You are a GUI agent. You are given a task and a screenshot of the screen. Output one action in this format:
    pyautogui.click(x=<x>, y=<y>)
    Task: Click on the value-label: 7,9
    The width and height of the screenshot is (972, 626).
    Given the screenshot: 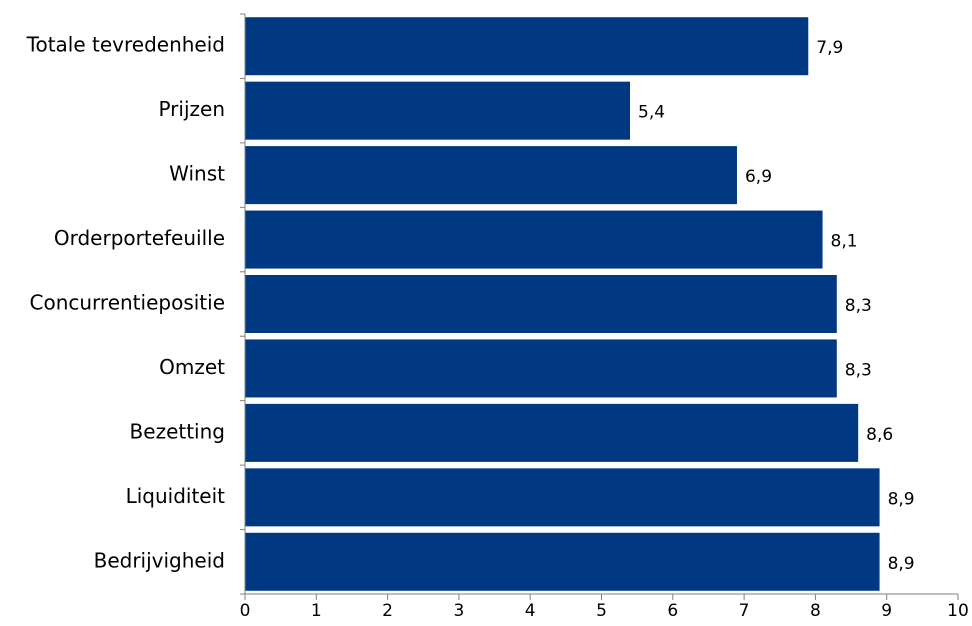 What is the action you would take?
    pyautogui.click(x=829, y=48)
    